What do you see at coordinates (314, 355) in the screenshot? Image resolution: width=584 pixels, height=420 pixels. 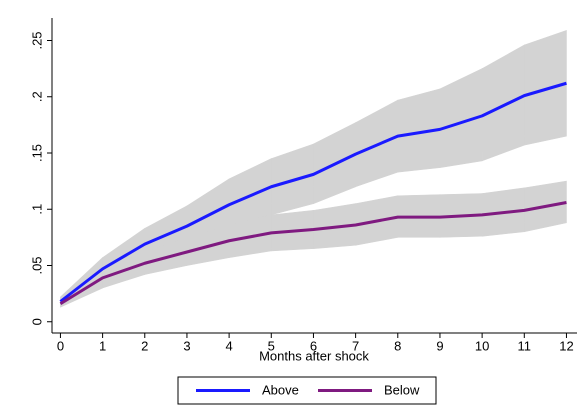 I see `x-axis-label: Months after shock` at bounding box center [314, 355].